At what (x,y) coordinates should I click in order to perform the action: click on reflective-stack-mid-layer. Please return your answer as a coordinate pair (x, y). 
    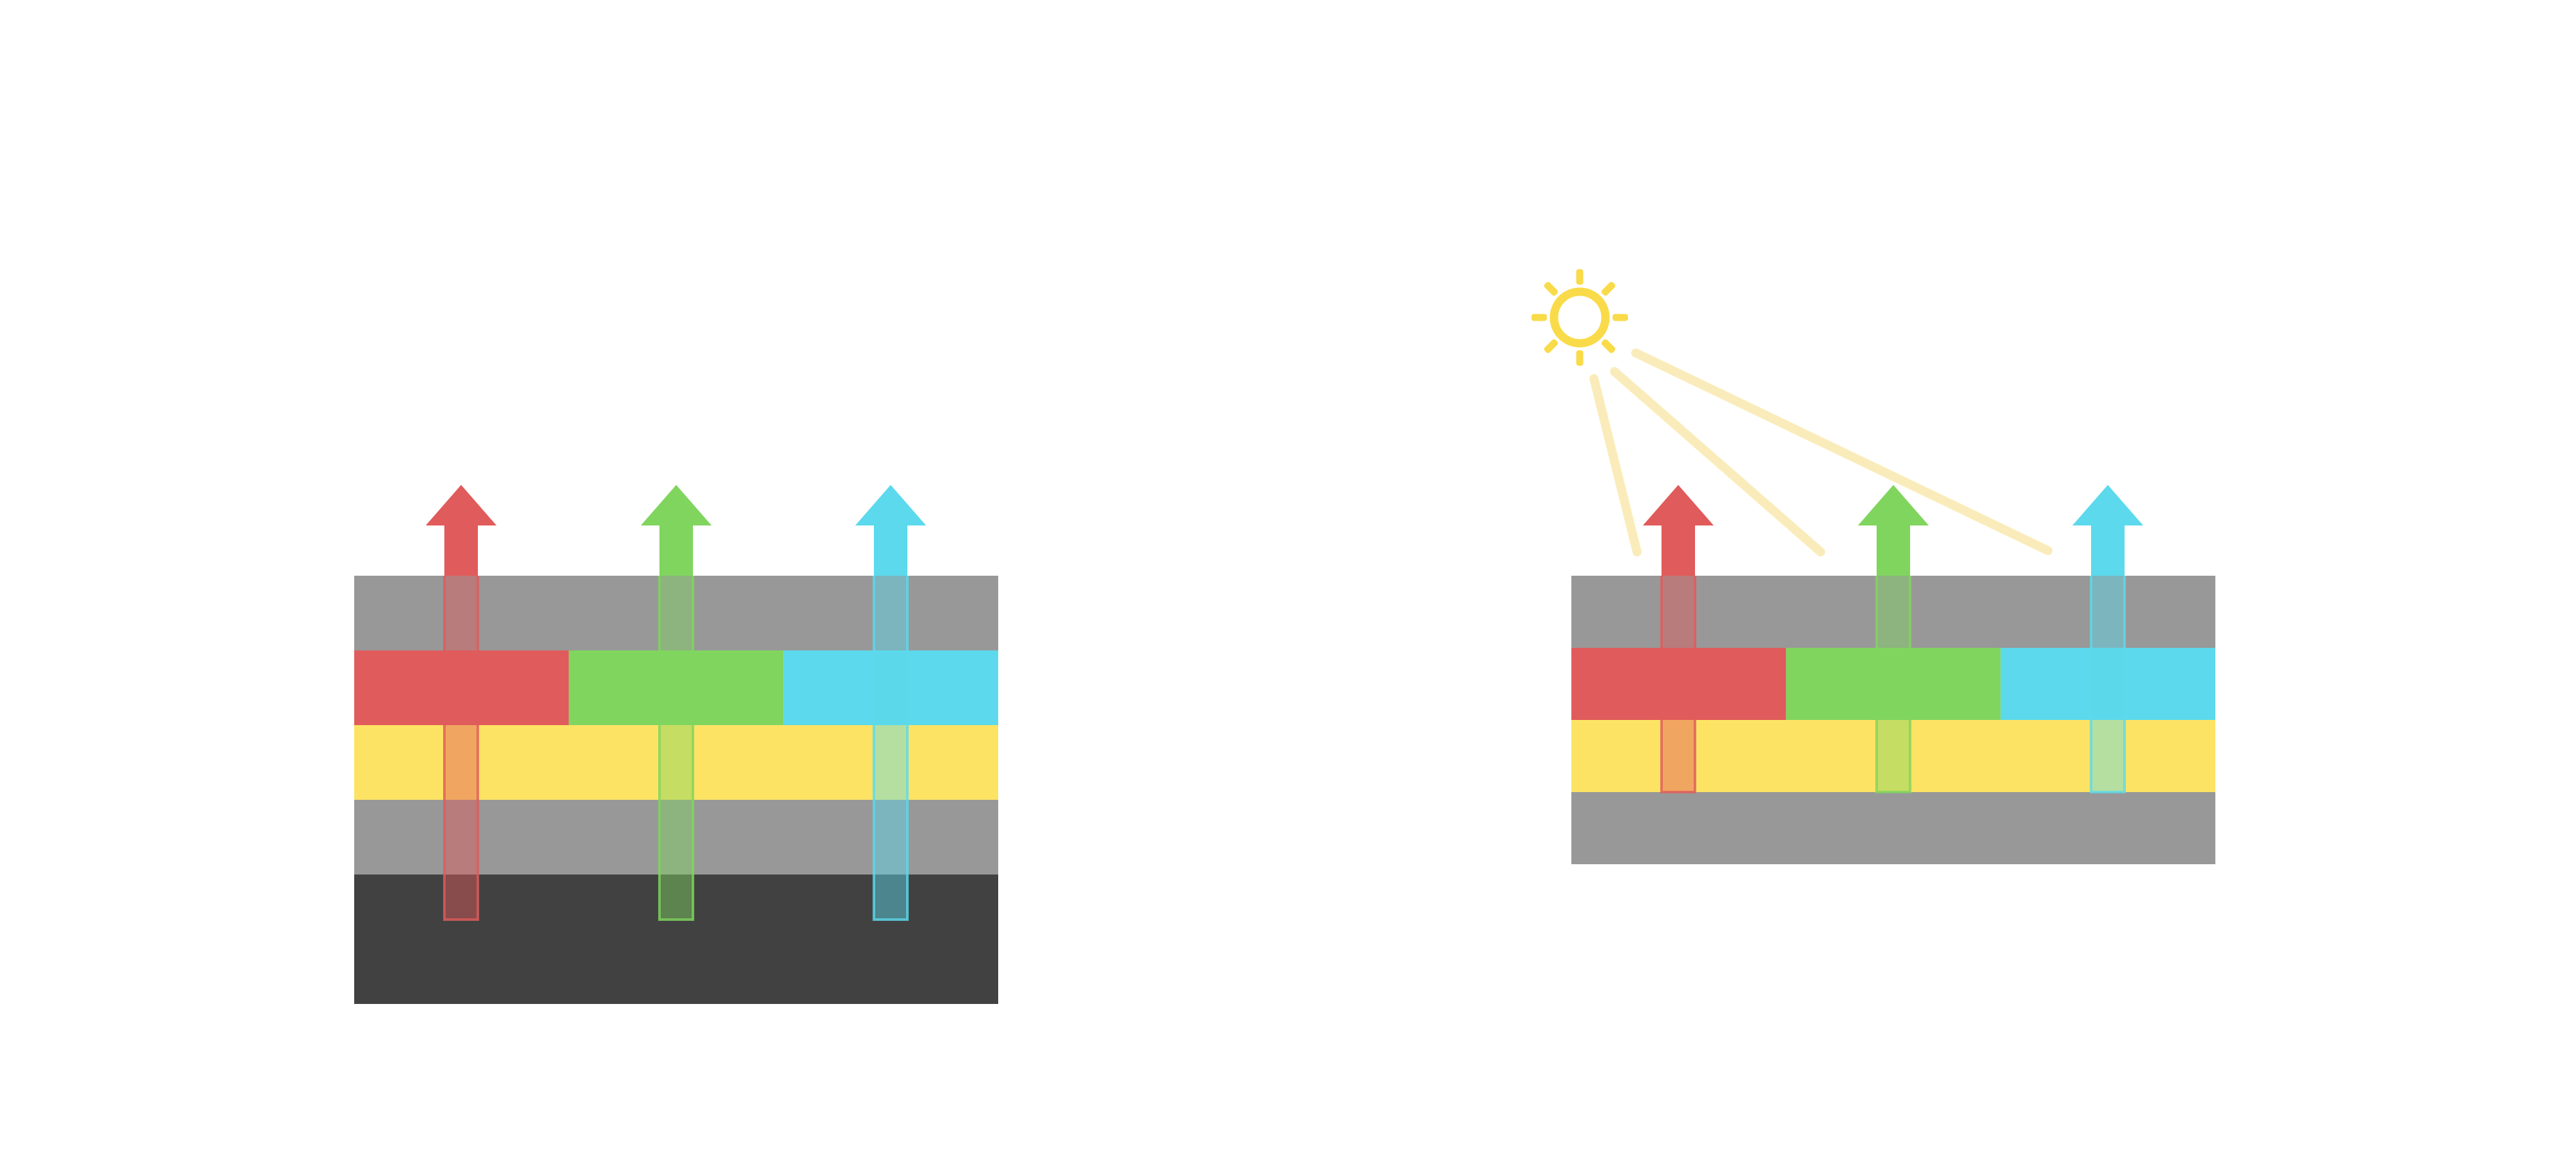
    Looking at the image, I should click on (1893, 756).